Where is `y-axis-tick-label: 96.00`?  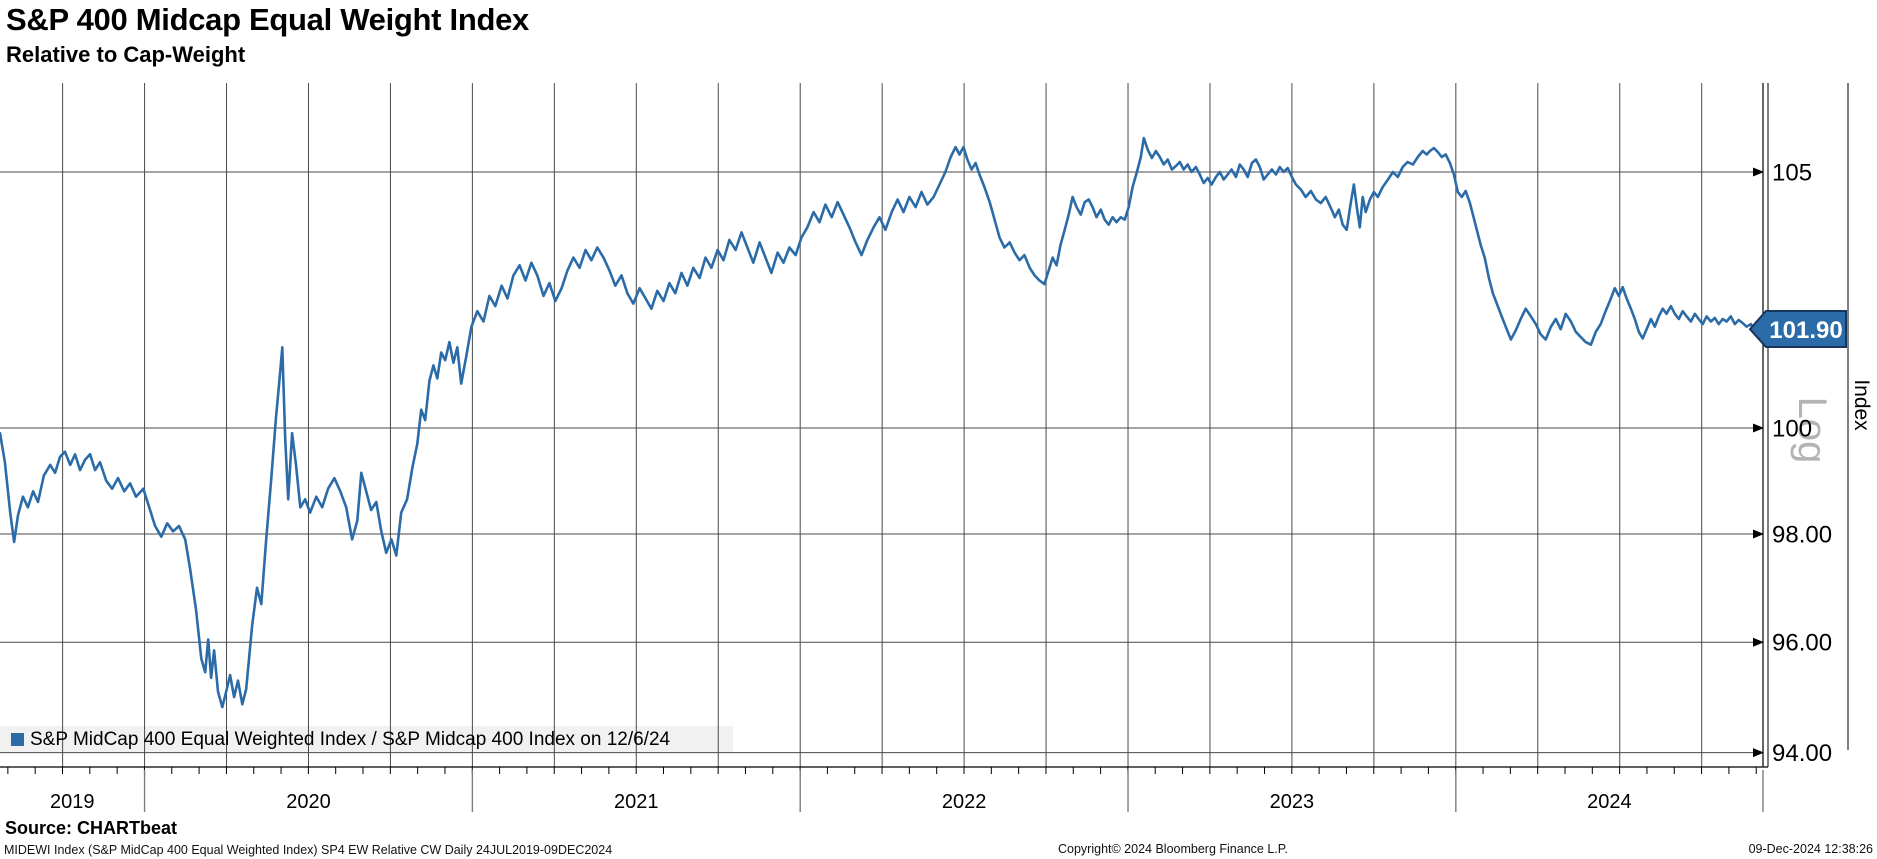 y-axis-tick-label: 96.00 is located at coordinates (1802, 643).